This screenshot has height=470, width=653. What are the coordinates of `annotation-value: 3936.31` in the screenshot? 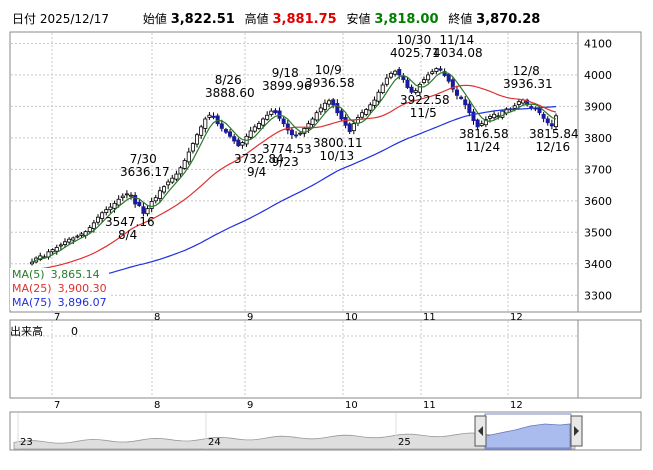 It's located at (528, 84).